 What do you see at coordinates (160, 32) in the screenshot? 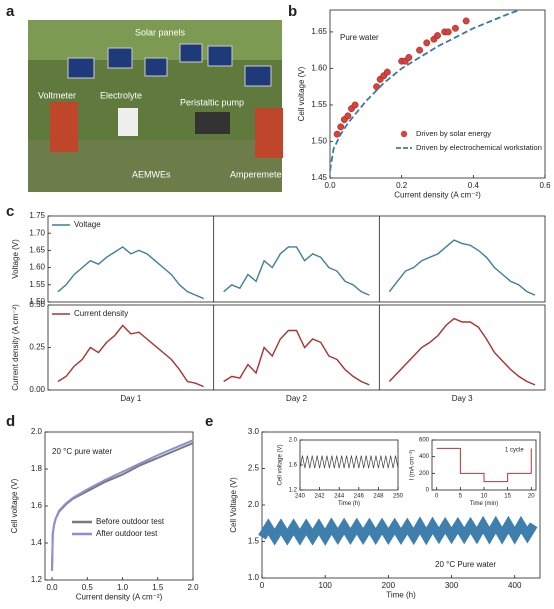
I see `photo-label: Solar panels` at bounding box center [160, 32].